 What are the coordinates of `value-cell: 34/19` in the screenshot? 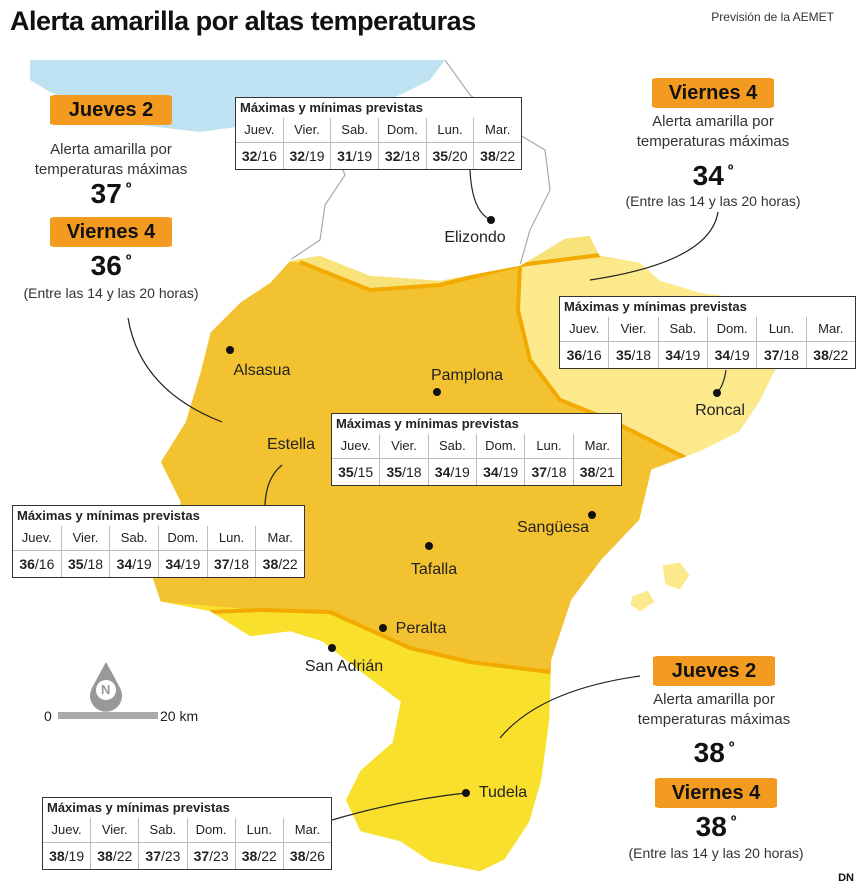 It's located at (732, 354).